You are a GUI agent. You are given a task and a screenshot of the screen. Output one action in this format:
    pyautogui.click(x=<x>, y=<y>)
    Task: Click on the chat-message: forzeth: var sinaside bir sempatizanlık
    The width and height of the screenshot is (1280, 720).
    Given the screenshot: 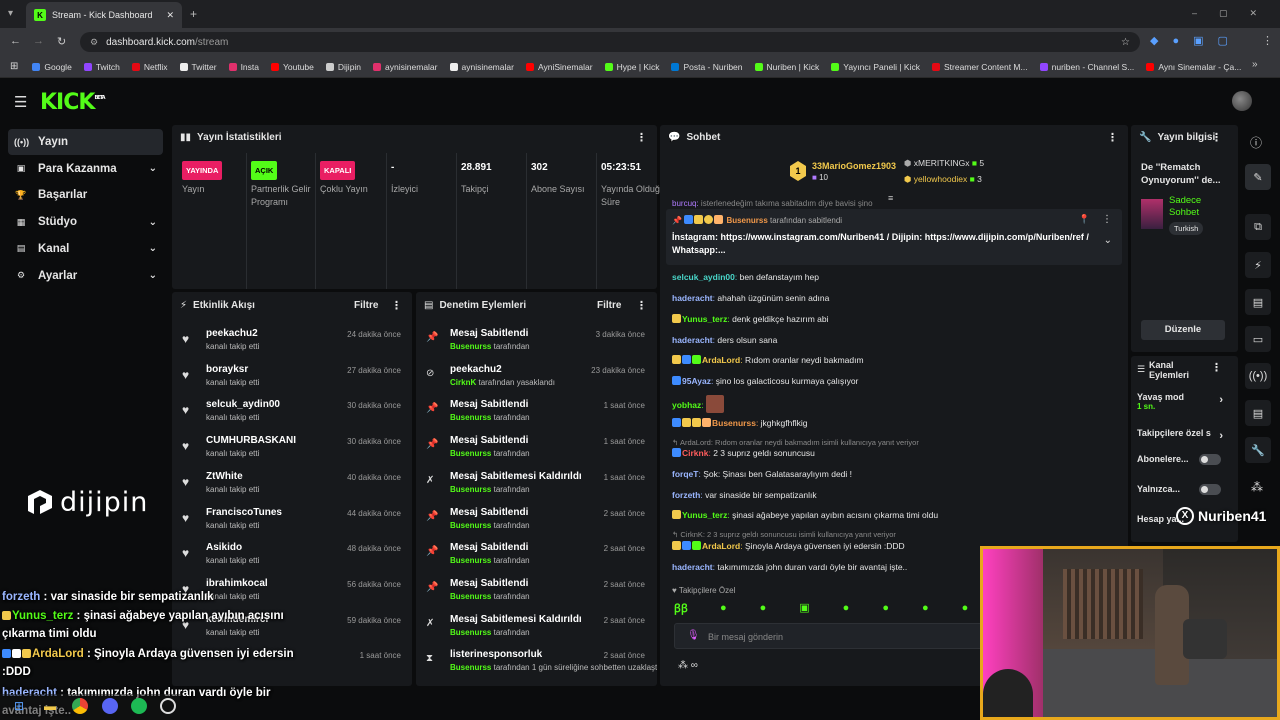 What is the action you would take?
    pyautogui.click(x=897, y=495)
    